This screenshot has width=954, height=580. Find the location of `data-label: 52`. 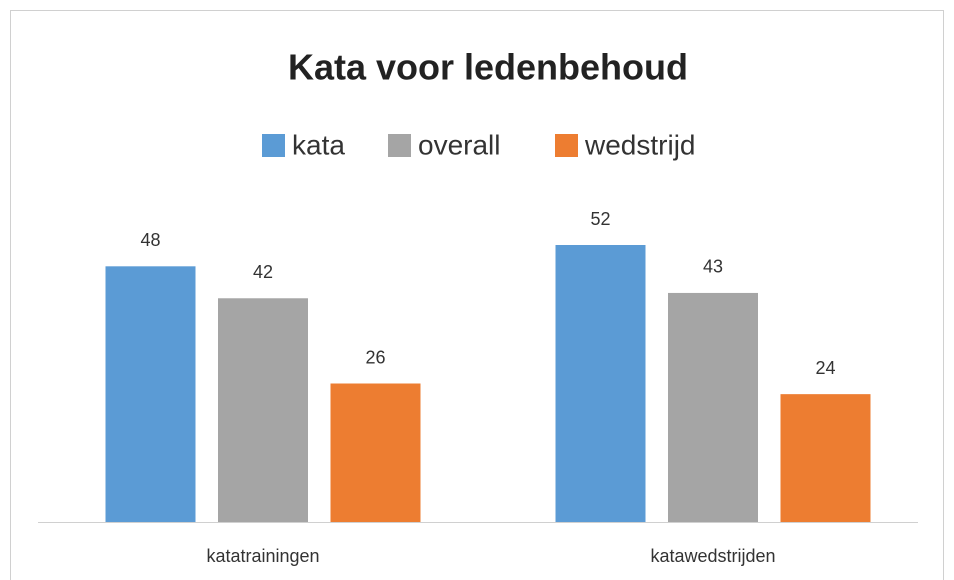

data-label: 52 is located at coordinates (600, 219).